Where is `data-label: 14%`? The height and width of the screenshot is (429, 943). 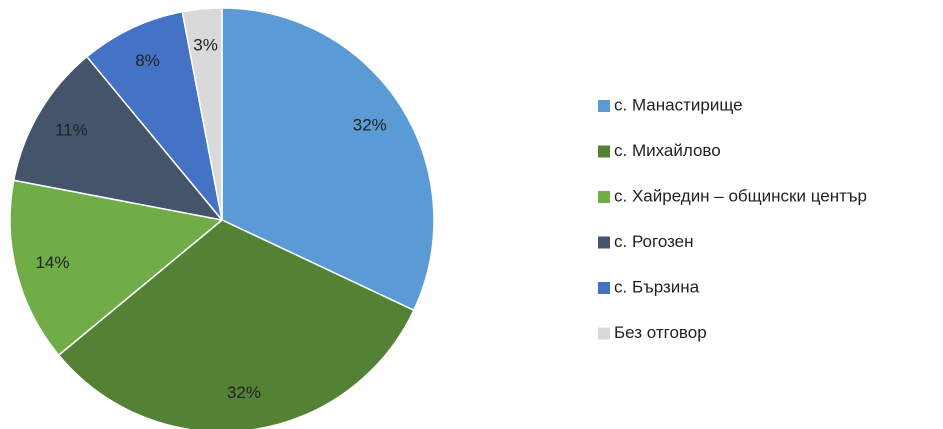 data-label: 14% is located at coordinates (52, 262).